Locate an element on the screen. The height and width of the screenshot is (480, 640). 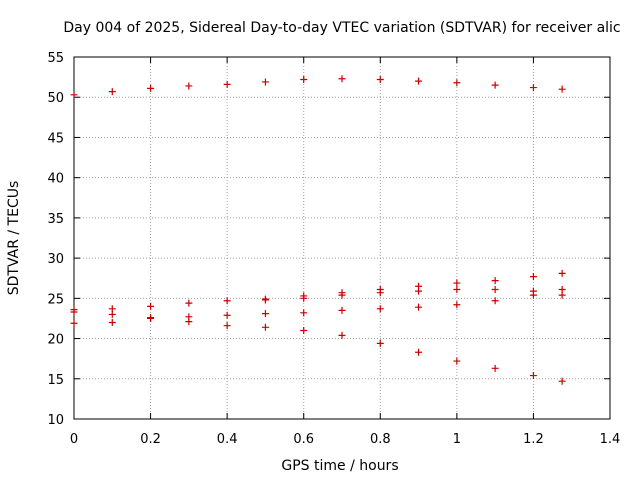
x-tick-label: 0 is located at coordinates (74, 439).